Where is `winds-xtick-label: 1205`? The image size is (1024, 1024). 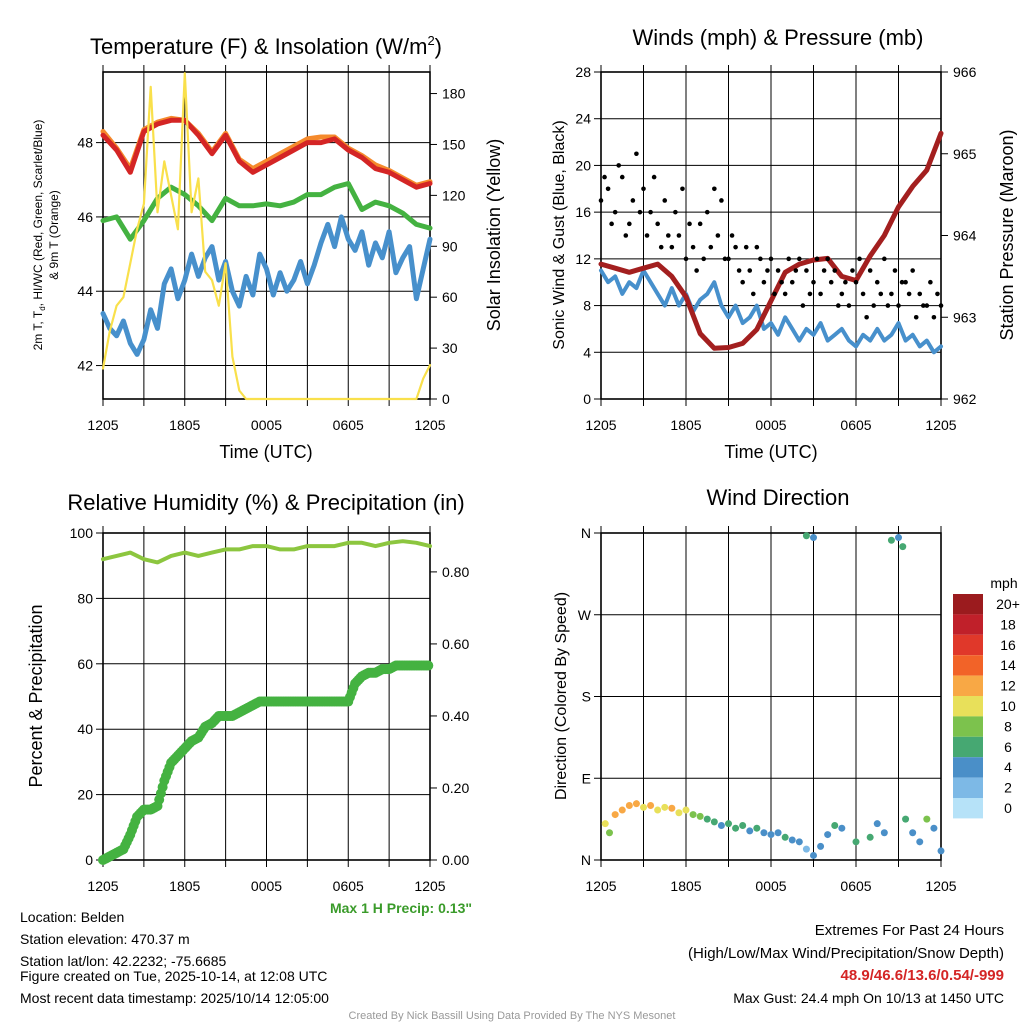
winds-xtick-label: 1205 is located at coordinates (940, 425).